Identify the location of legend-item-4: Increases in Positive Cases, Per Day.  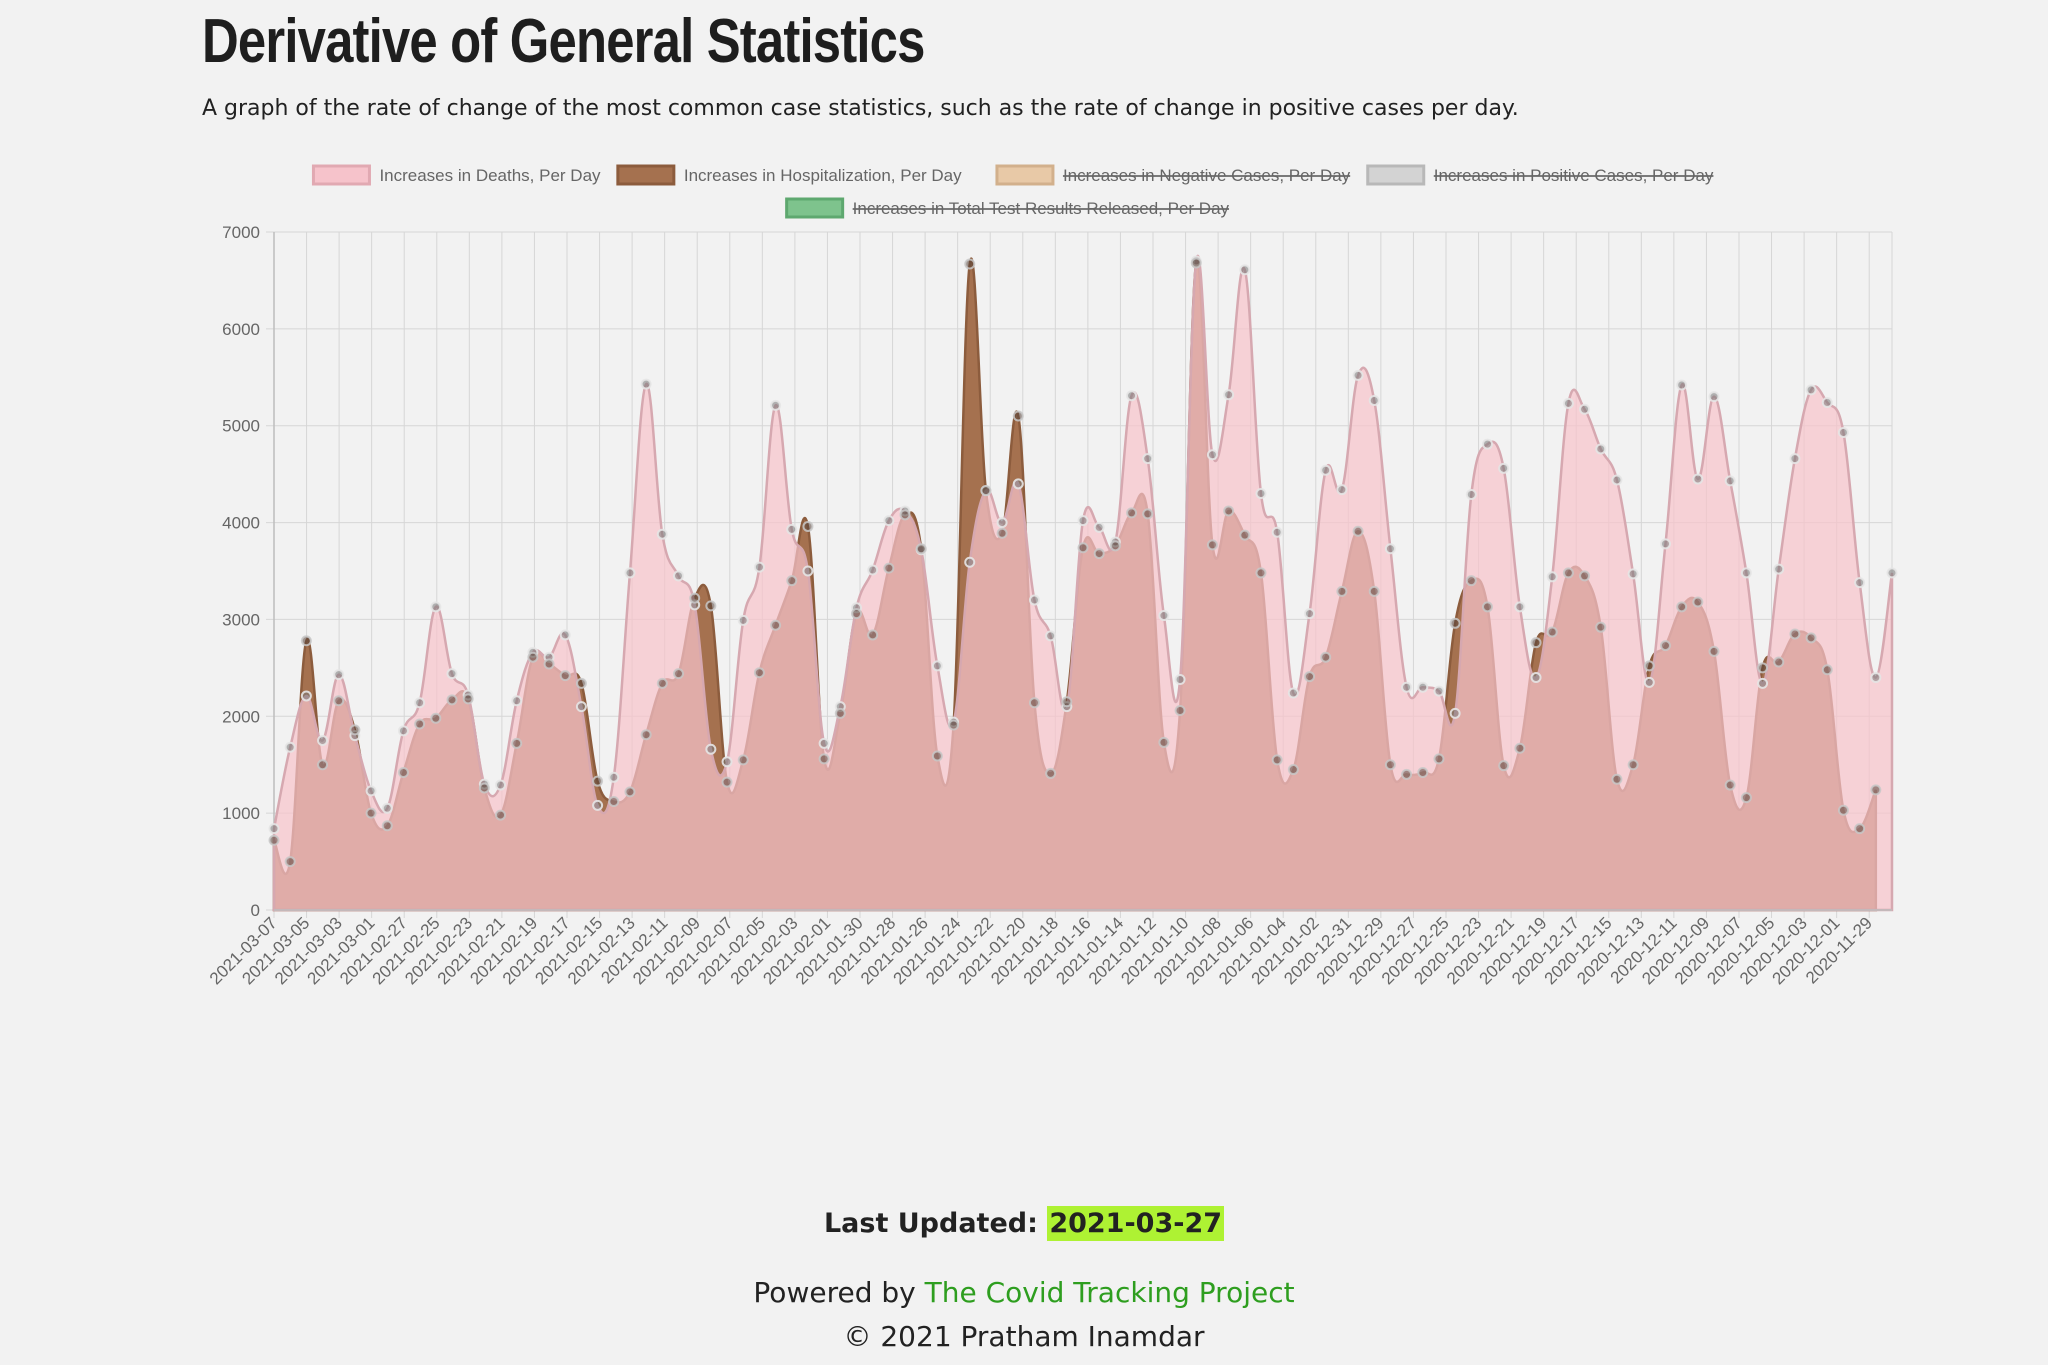
(1540, 175).